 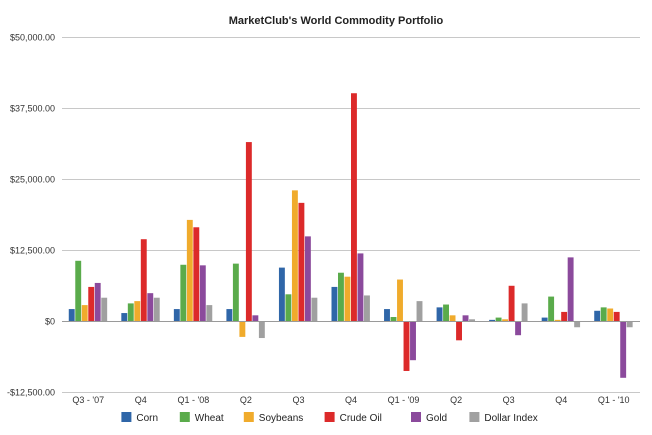 What do you see at coordinates (194, 400) in the screenshot?
I see `x-tick-label: Q1 - '08` at bounding box center [194, 400].